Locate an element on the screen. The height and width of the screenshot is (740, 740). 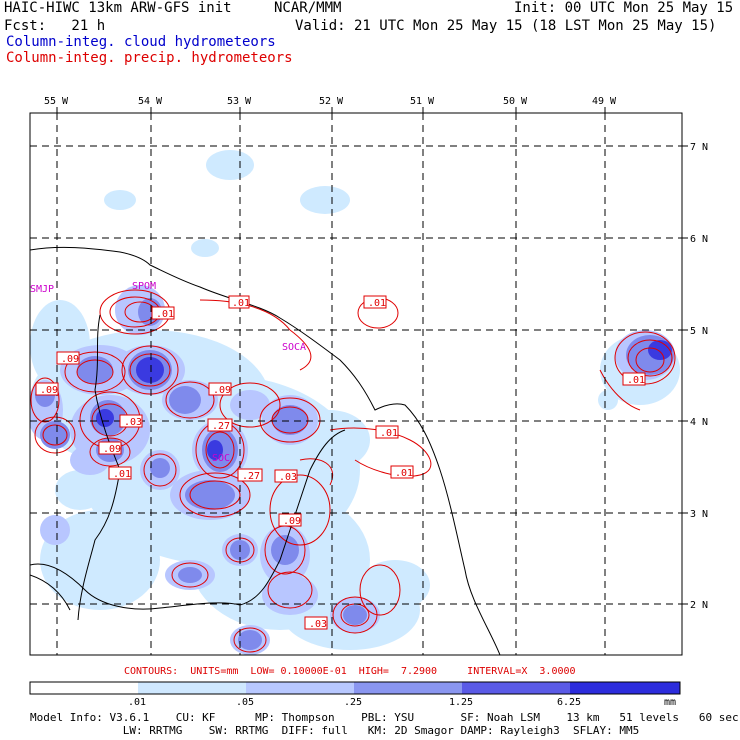
lat-label: 5 N is located at coordinates (699, 331).